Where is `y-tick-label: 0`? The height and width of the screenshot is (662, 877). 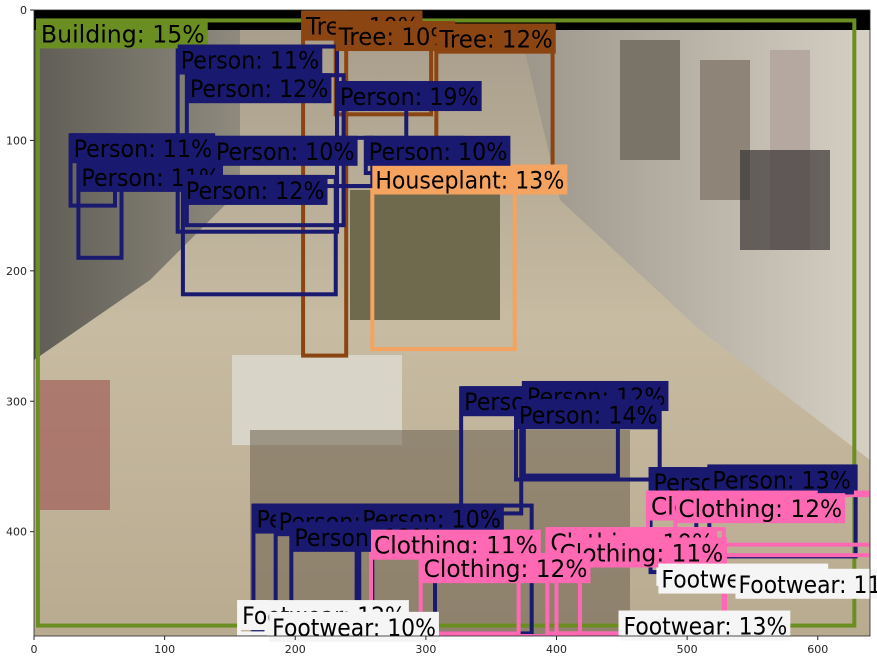 y-tick-label: 0 is located at coordinates (23, 10).